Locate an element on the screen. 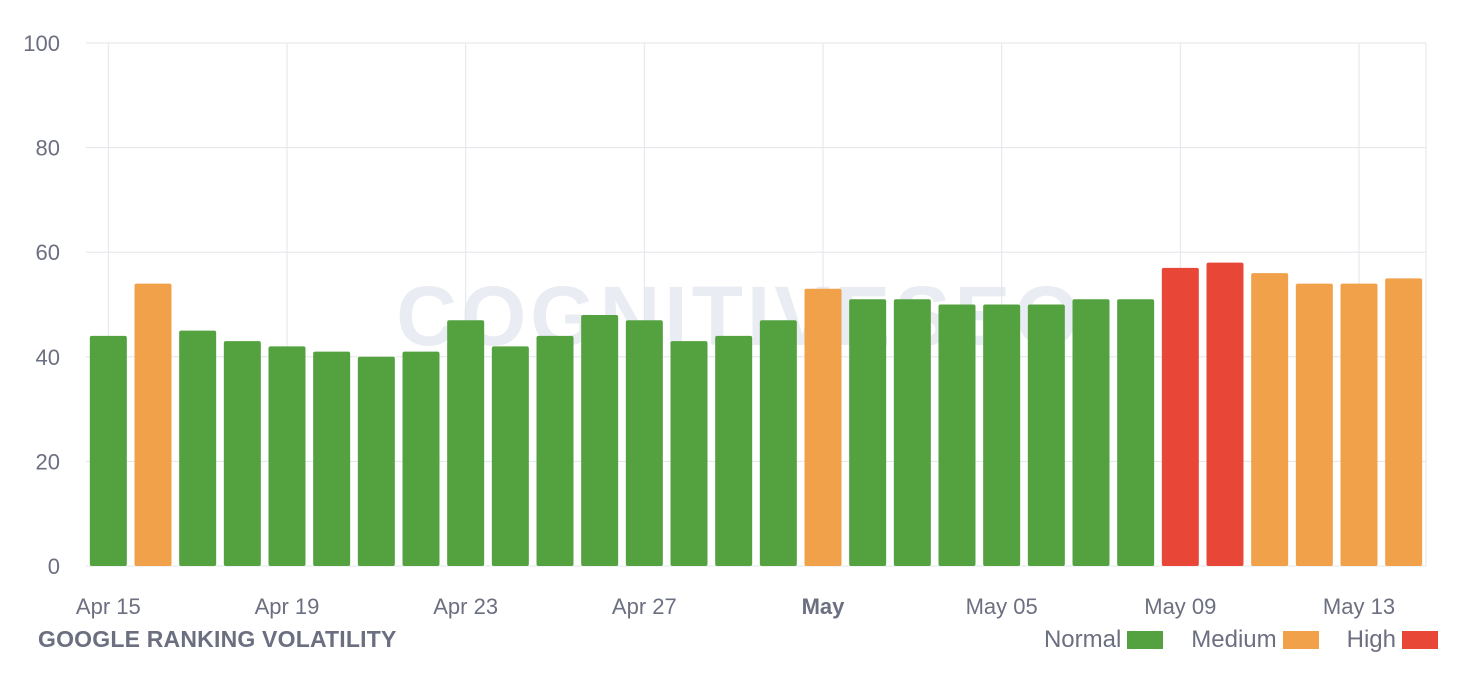 The width and height of the screenshot is (1466, 686). y-tick-label: 40 is located at coordinates (48, 357).